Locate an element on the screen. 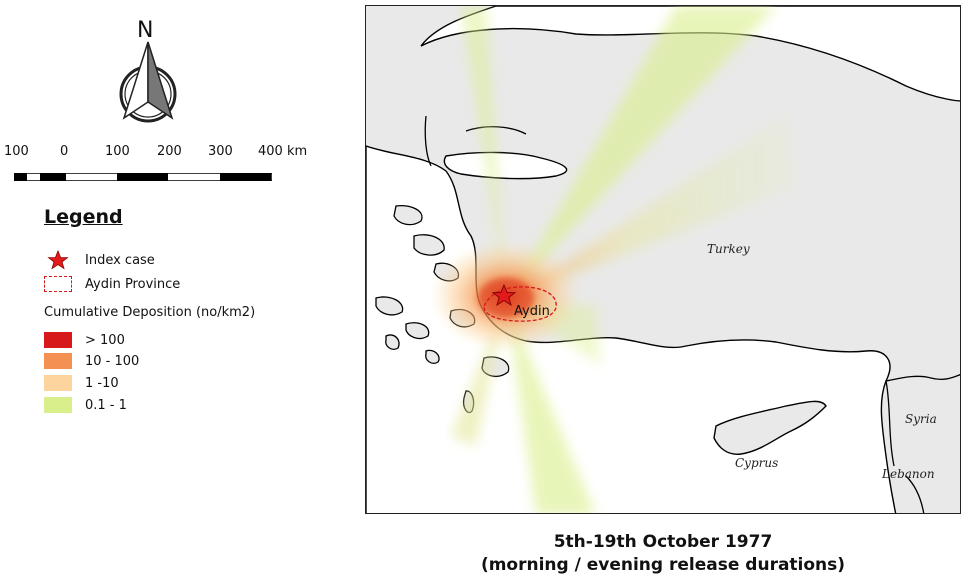 The height and width of the screenshot is (582, 965). legend-index-case: Index case is located at coordinates (99, 260).